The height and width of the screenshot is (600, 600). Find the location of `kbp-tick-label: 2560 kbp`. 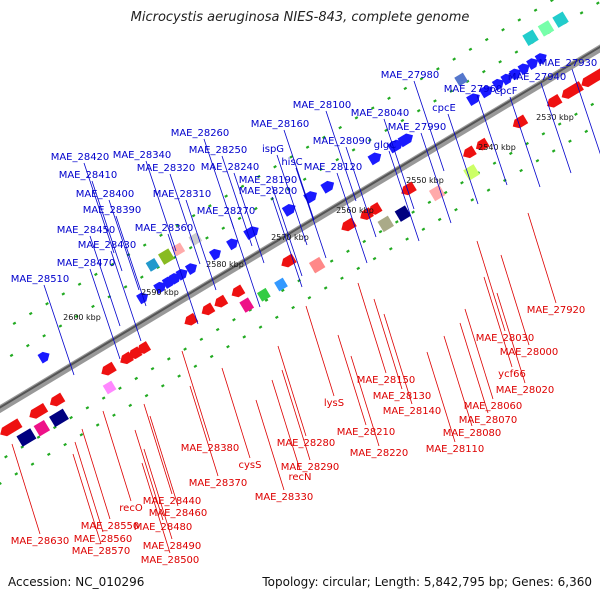

kbp-tick-label: 2560 kbp is located at coordinates (355, 210).